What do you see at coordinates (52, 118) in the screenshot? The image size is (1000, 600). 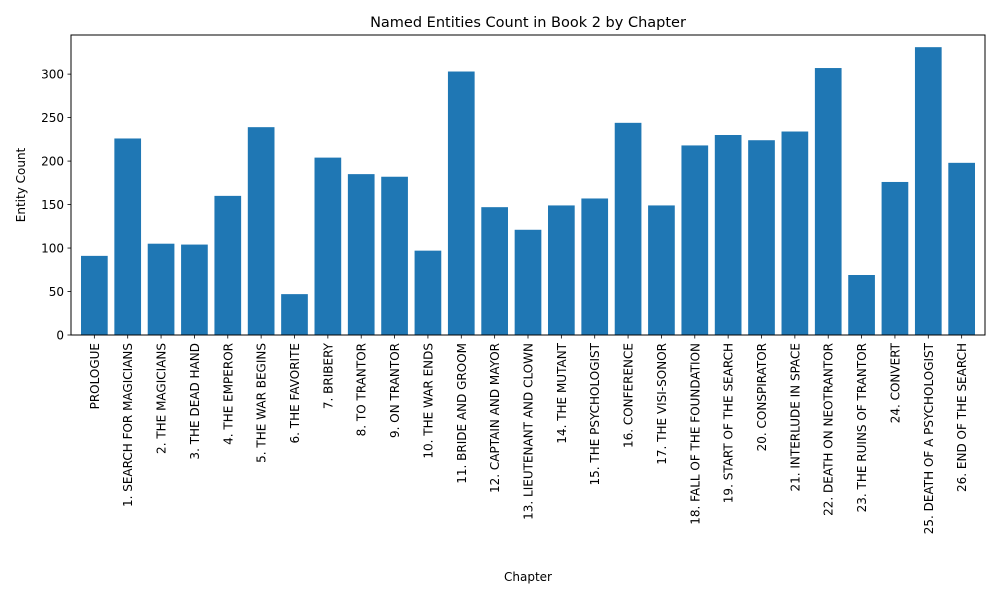 I see `y-tick-label-5: 250` at bounding box center [52, 118].